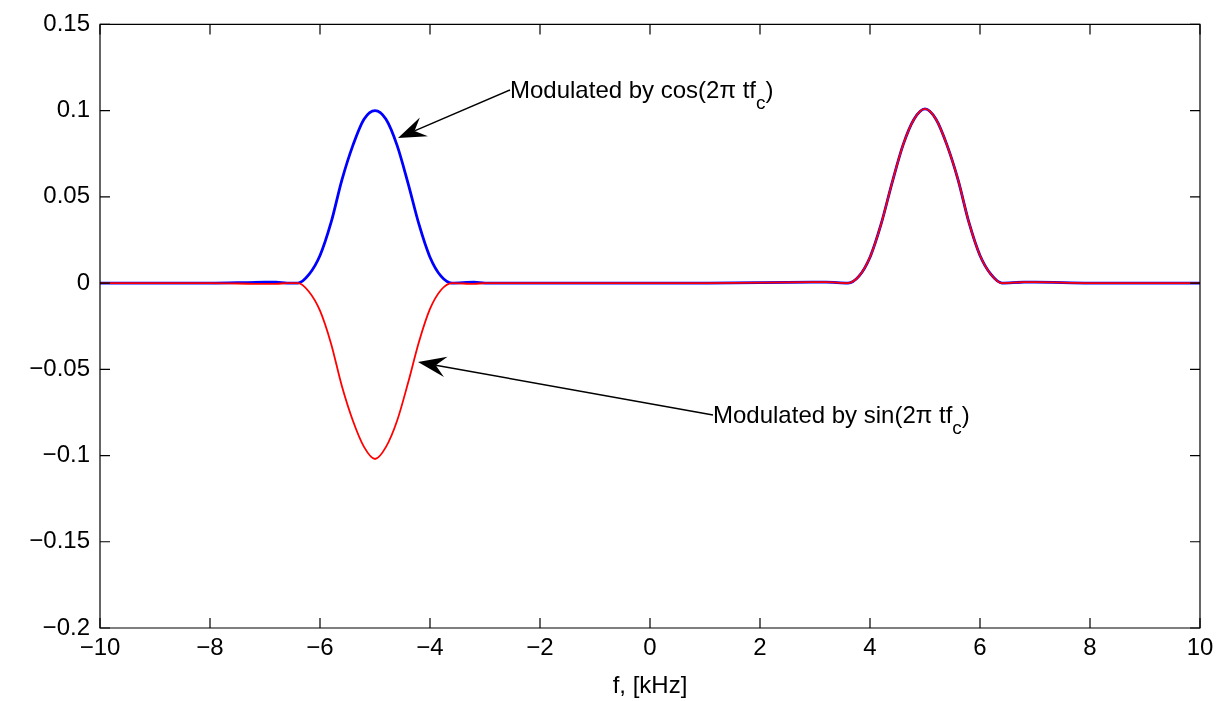 This screenshot has height=701, width=1222. Describe the element at coordinates (980, 647) in the screenshot. I see `x-tick-label: 6` at that location.